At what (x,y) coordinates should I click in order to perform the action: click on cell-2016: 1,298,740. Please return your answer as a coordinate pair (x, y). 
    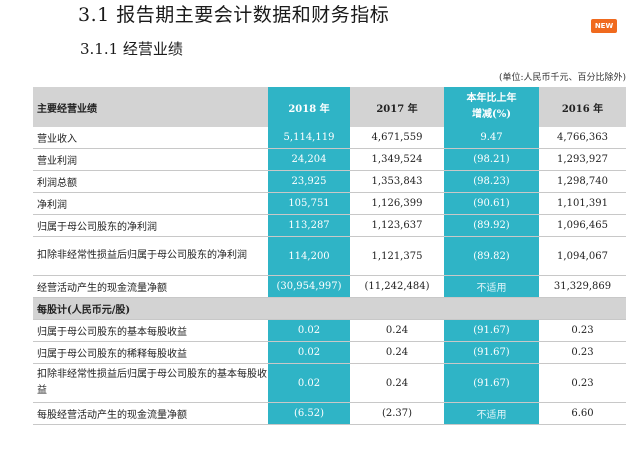
    Looking at the image, I should click on (582, 181).